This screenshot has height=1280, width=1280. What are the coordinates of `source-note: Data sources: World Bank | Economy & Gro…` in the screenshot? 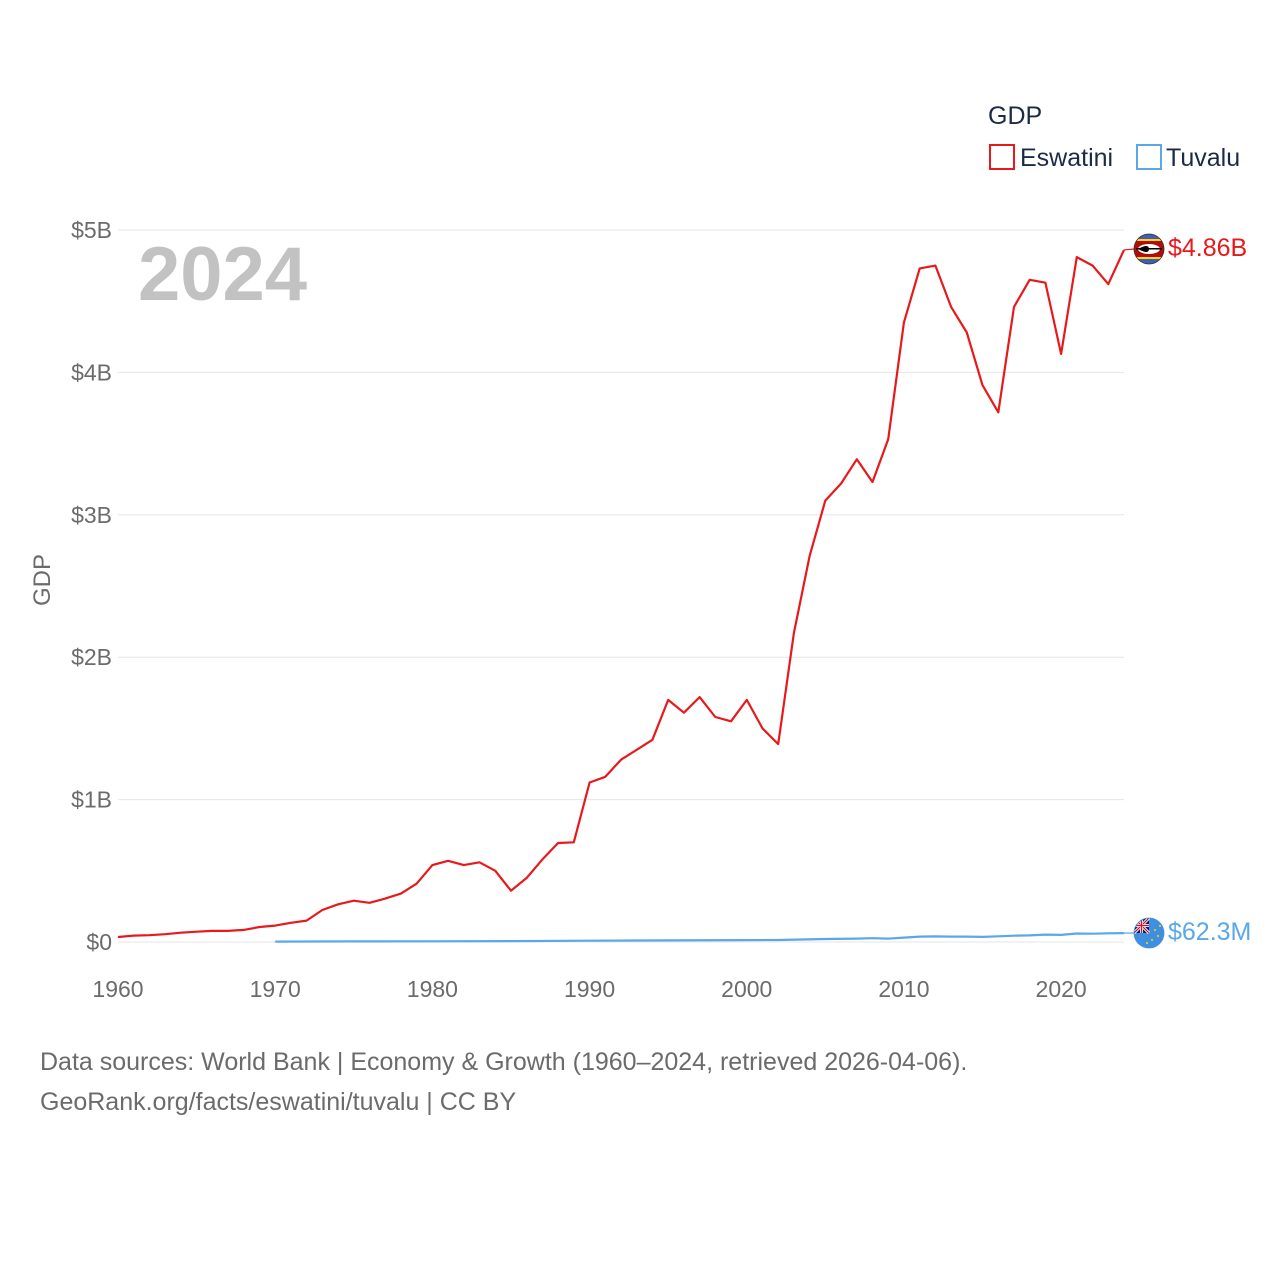 It's located at (503, 1082).